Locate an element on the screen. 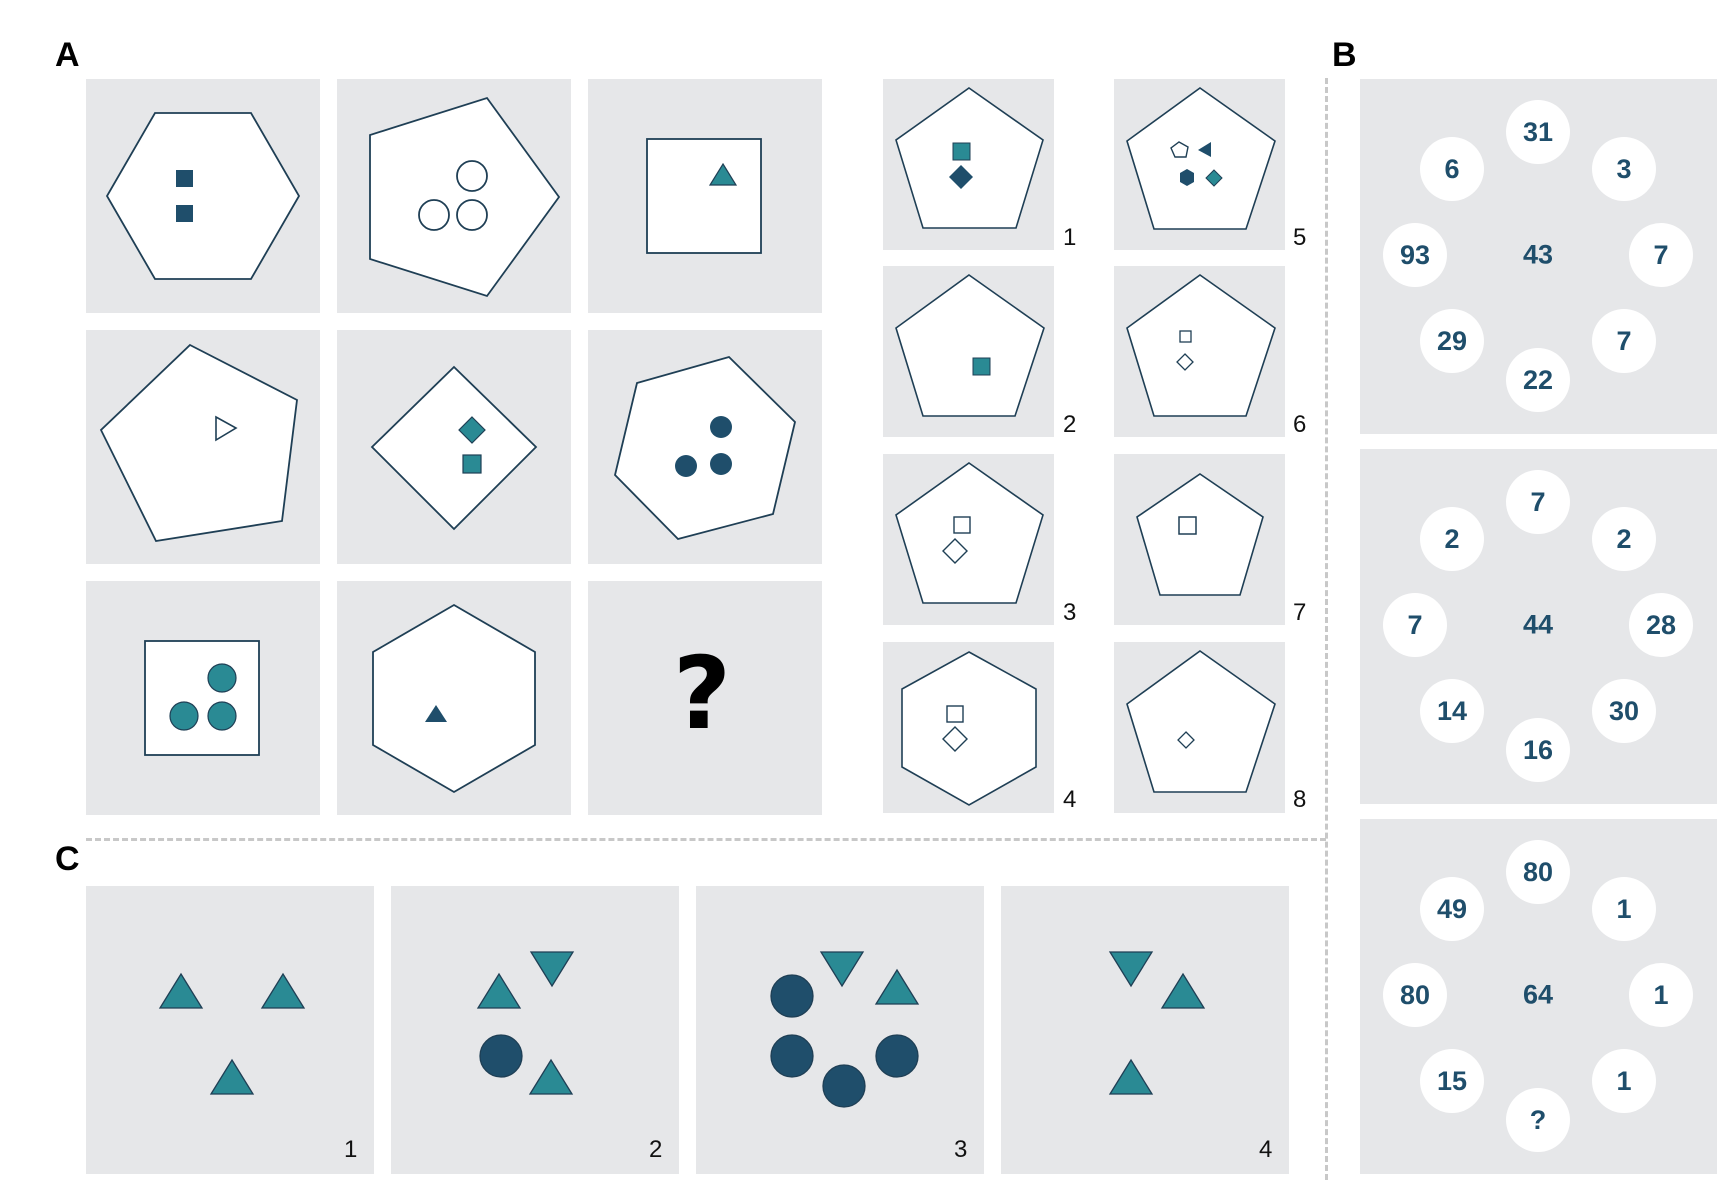 The height and width of the screenshot is (1191, 1731). wheel-number: 30 is located at coordinates (1624, 711).